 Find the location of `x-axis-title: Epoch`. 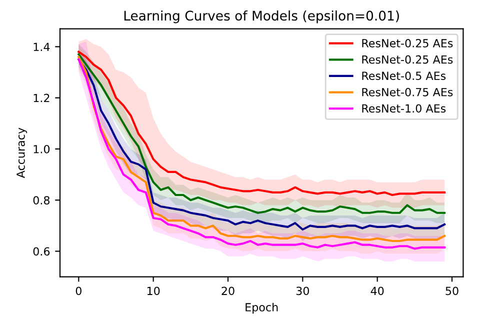

x-axis-title: Epoch is located at coordinates (262, 308).